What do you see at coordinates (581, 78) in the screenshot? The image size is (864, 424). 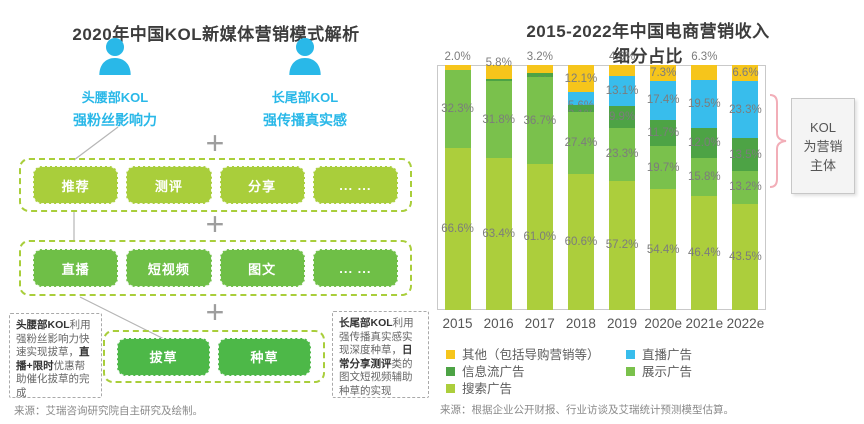 I see `segment-value-label: 12.1%` at bounding box center [581, 78].